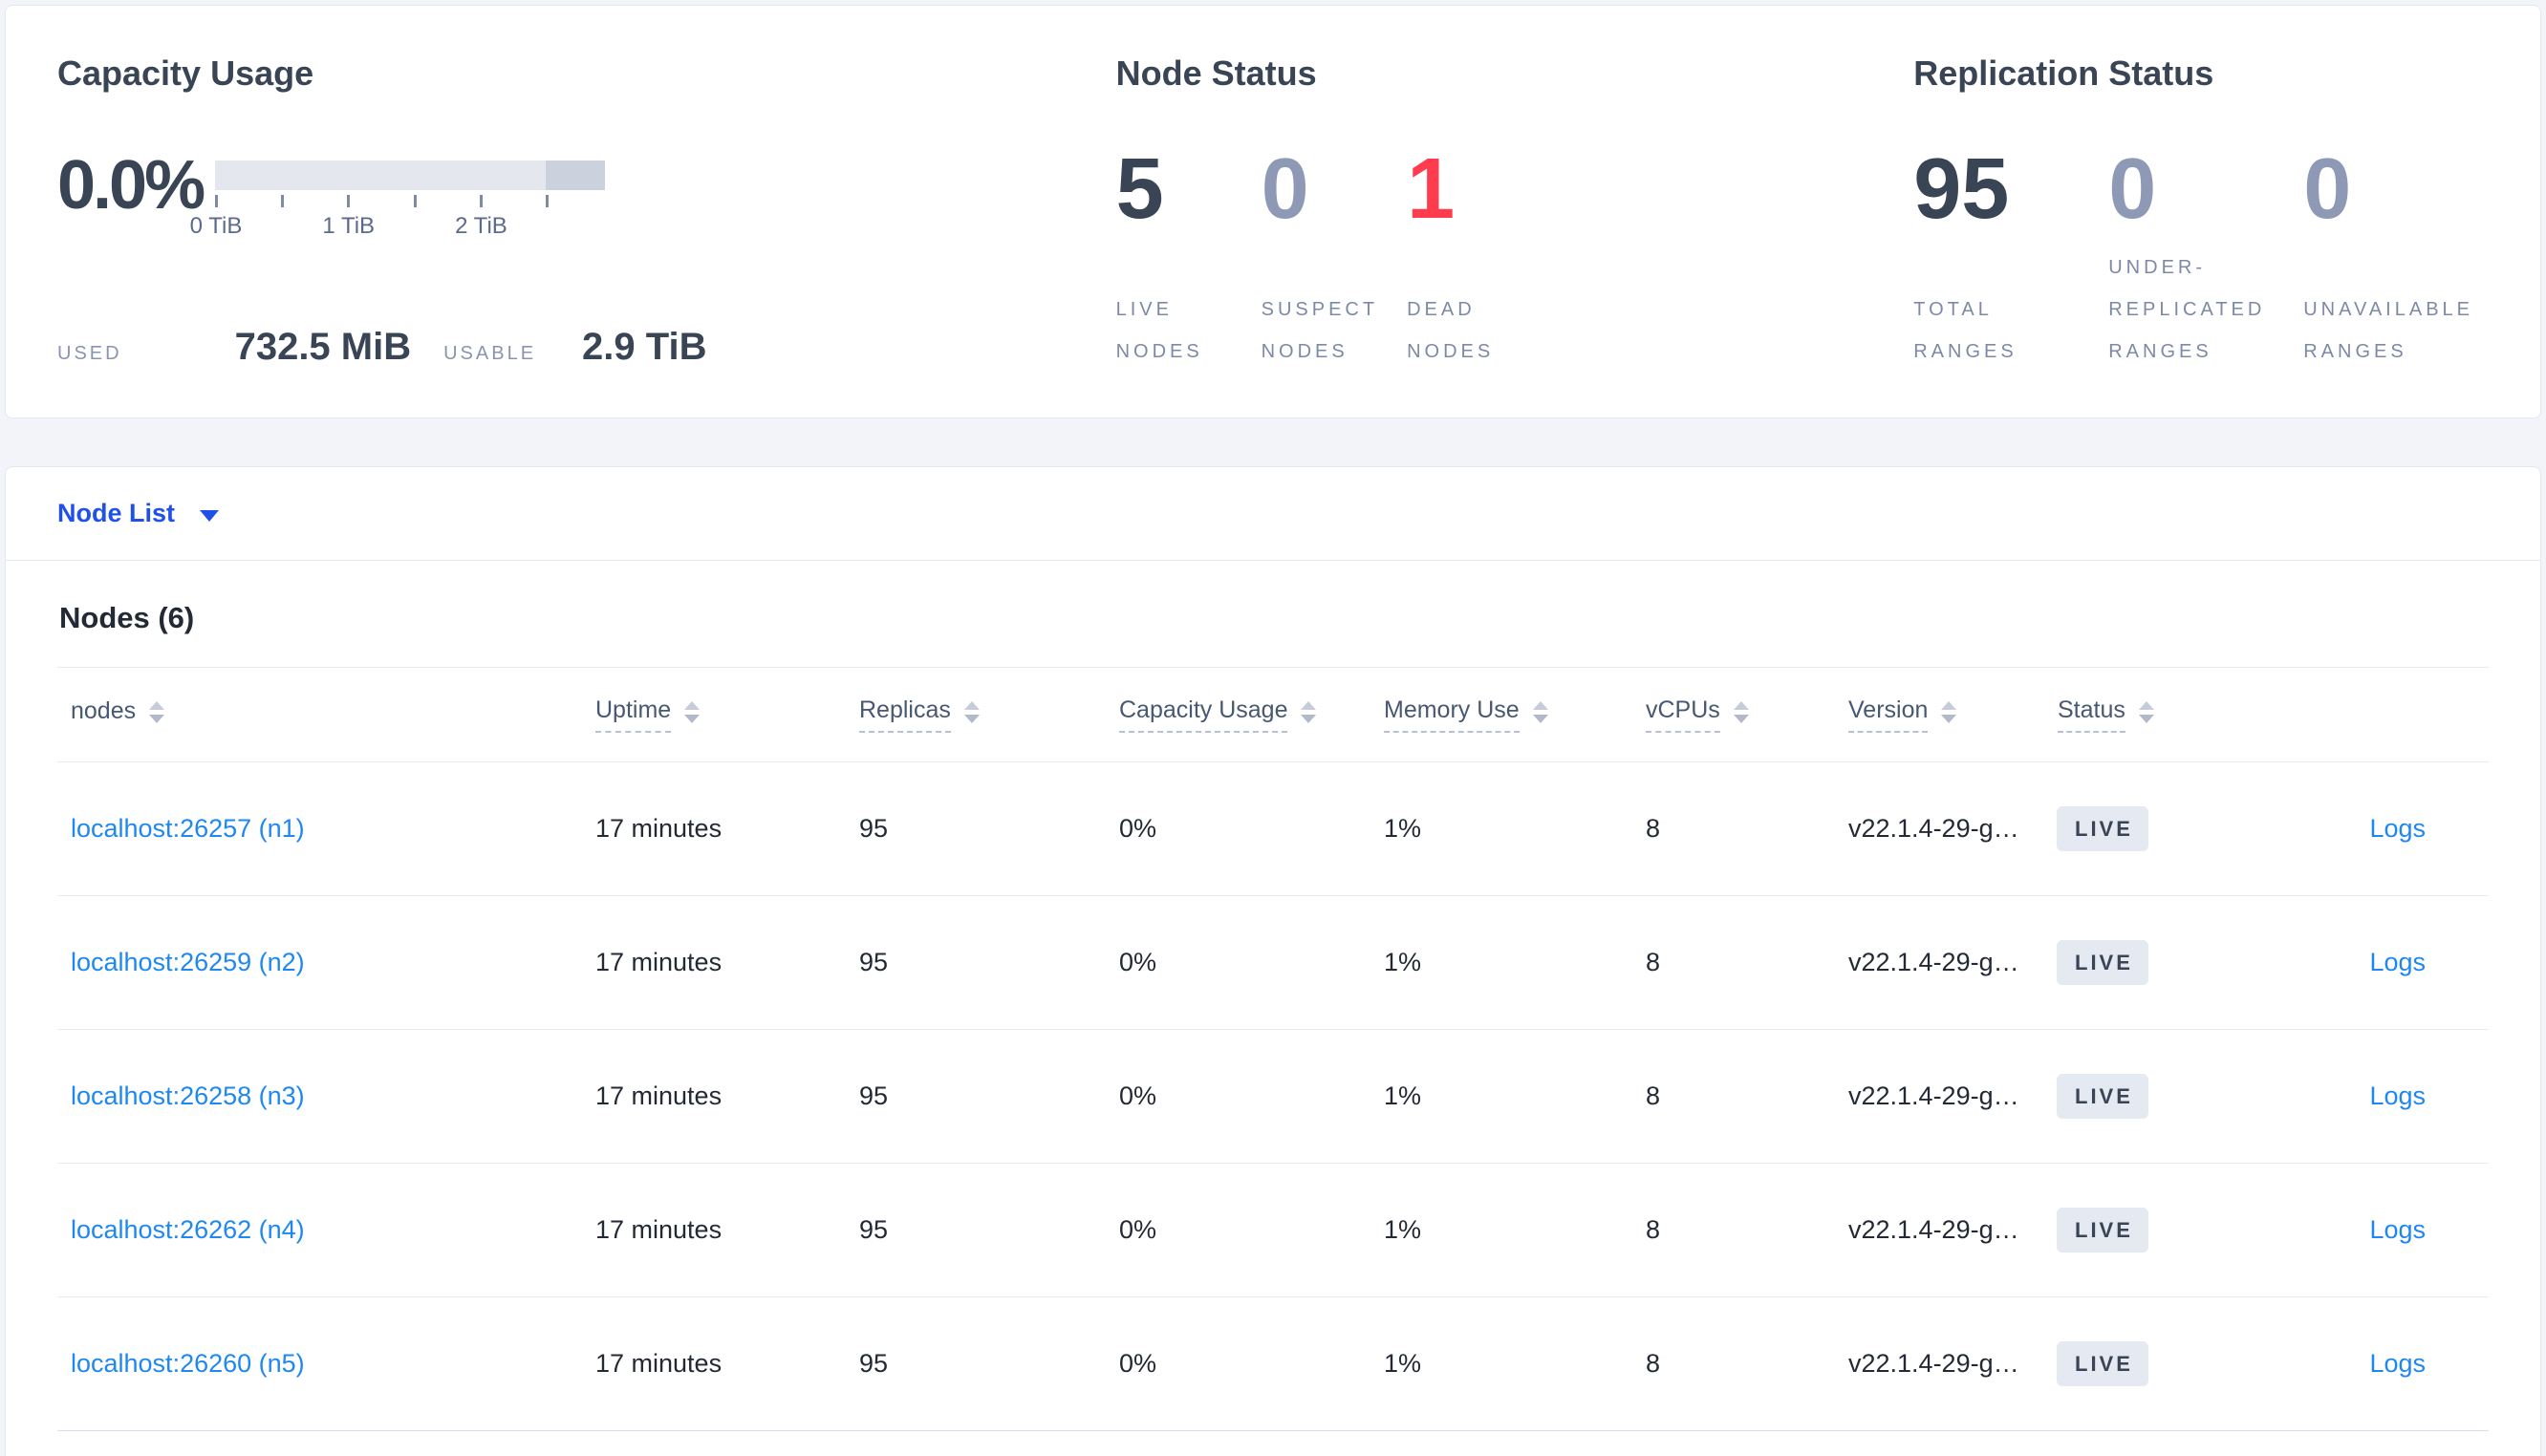 The height and width of the screenshot is (1456, 2546). I want to click on column-header-label: vCPUs, so click(1683, 715).